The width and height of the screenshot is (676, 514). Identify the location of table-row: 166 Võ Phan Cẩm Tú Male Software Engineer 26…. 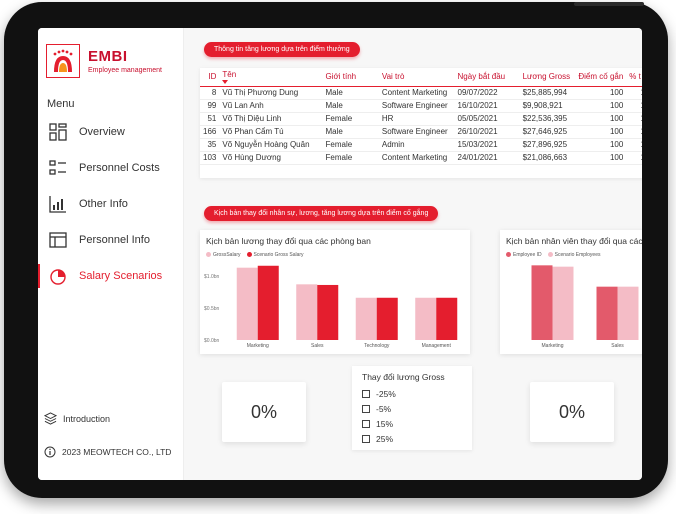
(421, 132).